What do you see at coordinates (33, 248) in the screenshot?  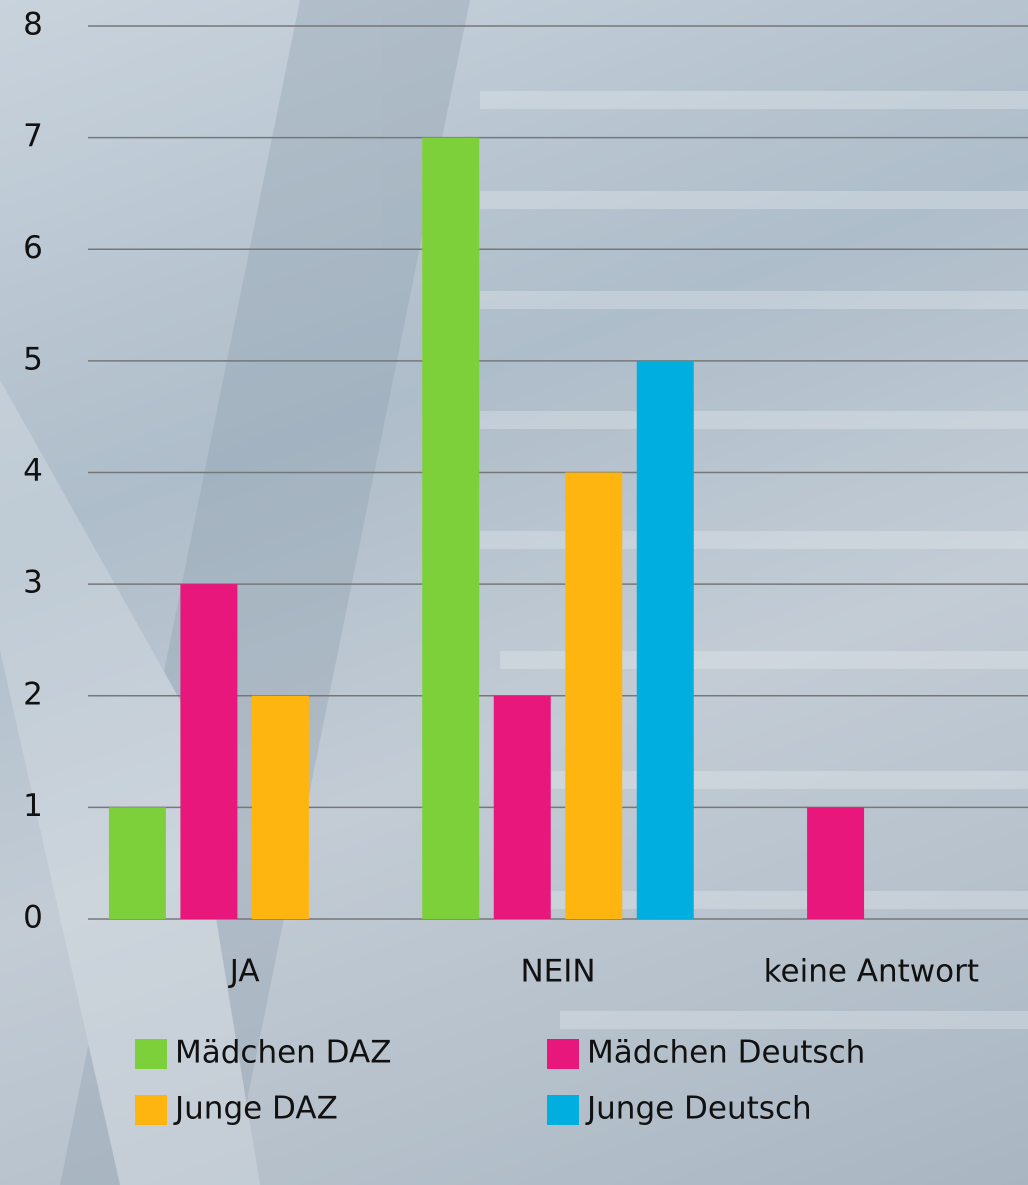 I see `y-tick-label: 6` at bounding box center [33, 248].